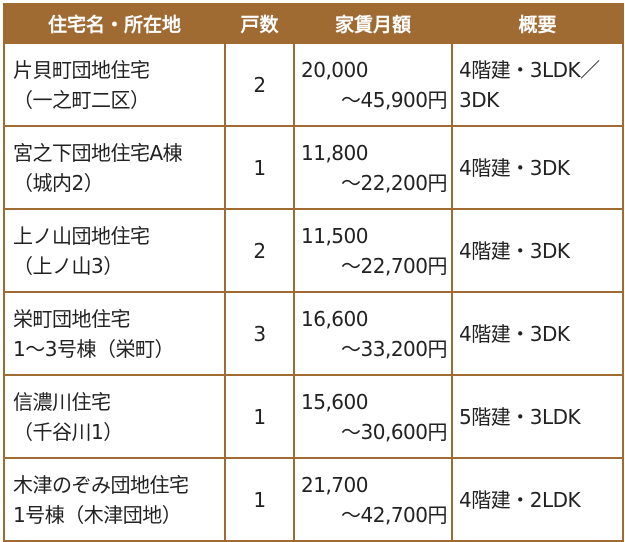 The image size is (625, 542). Describe the element at coordinates (114, 84) in the screenshot. I see `cell-name-location: 片貝町団地住宅 （一之町二区）` at that location.